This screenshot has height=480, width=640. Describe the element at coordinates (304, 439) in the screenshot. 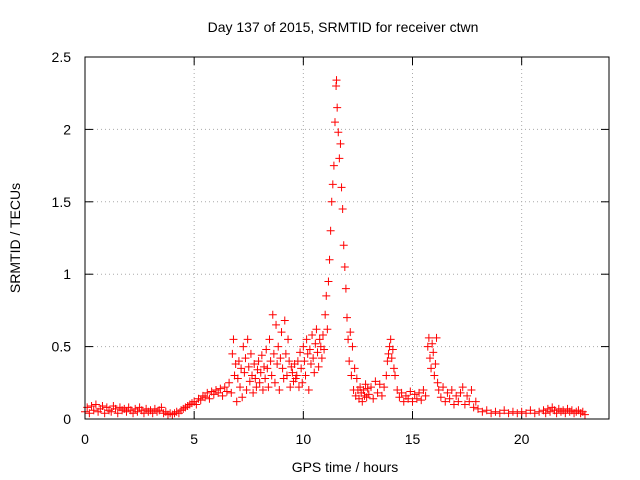

I see `x-tick-label: 10` at that location.